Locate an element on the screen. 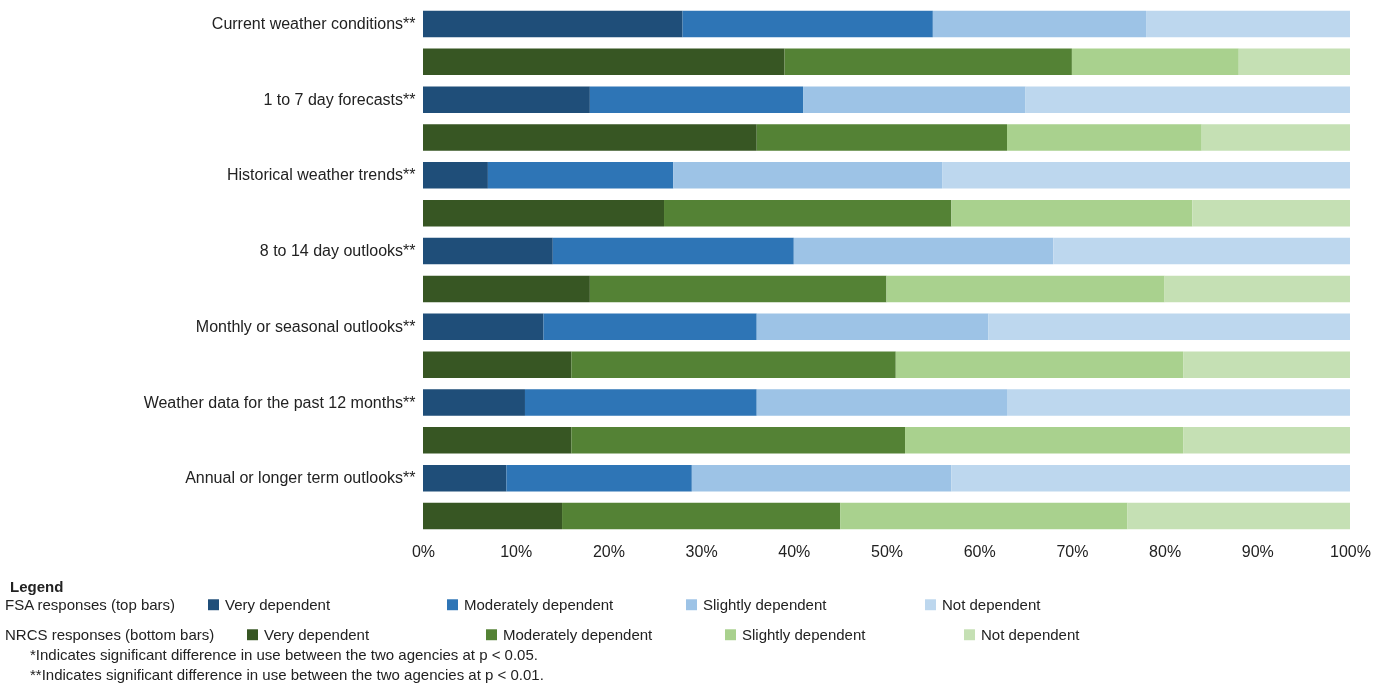  text: NRCS responses (bottom bars) is located at coordinates (110, 634).